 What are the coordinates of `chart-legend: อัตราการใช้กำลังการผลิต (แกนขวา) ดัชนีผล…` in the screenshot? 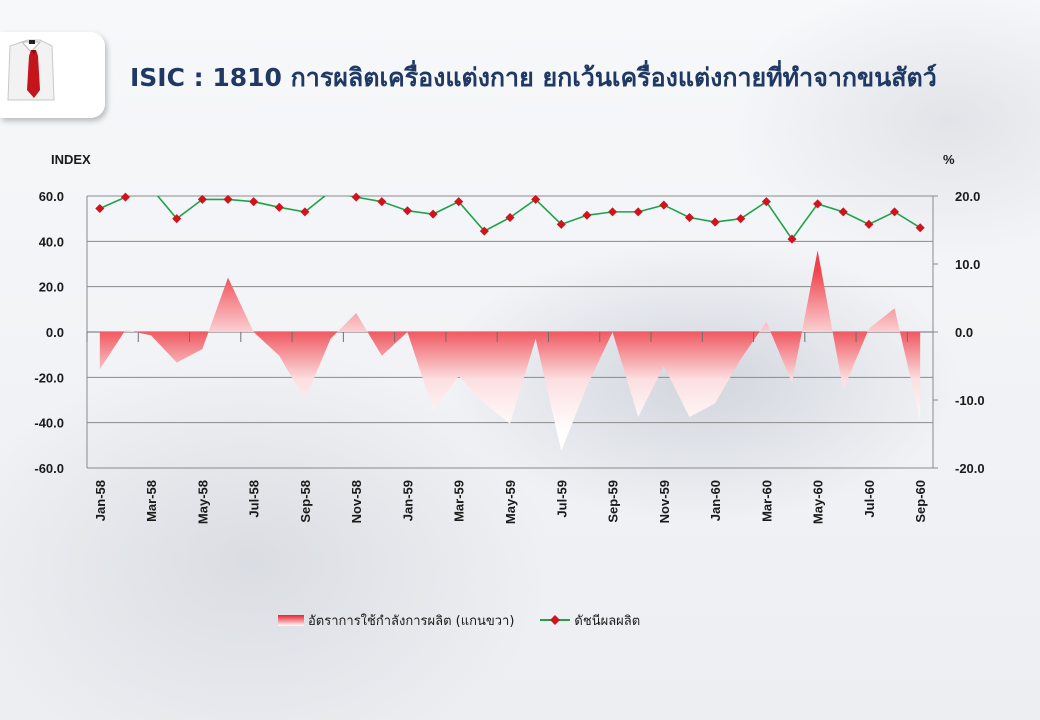 It's located at (472, 620).